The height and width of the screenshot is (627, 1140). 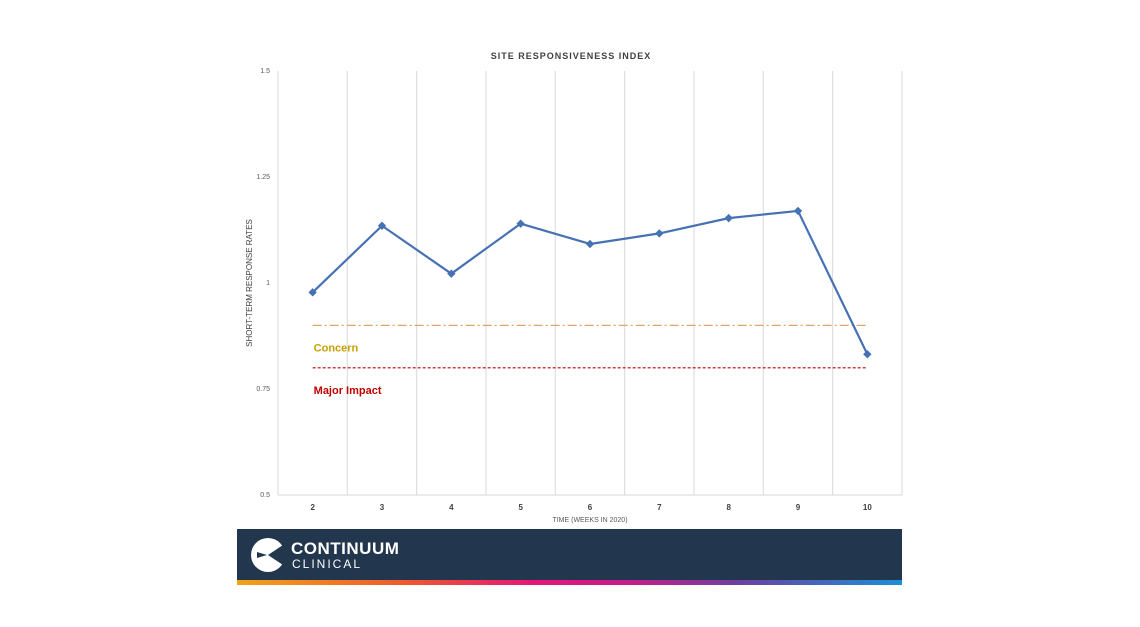 What do you see at coordinates (263, 389) in the screenshot?
I see `y-tick-label: 0.75` at bounding box center [263, 389].